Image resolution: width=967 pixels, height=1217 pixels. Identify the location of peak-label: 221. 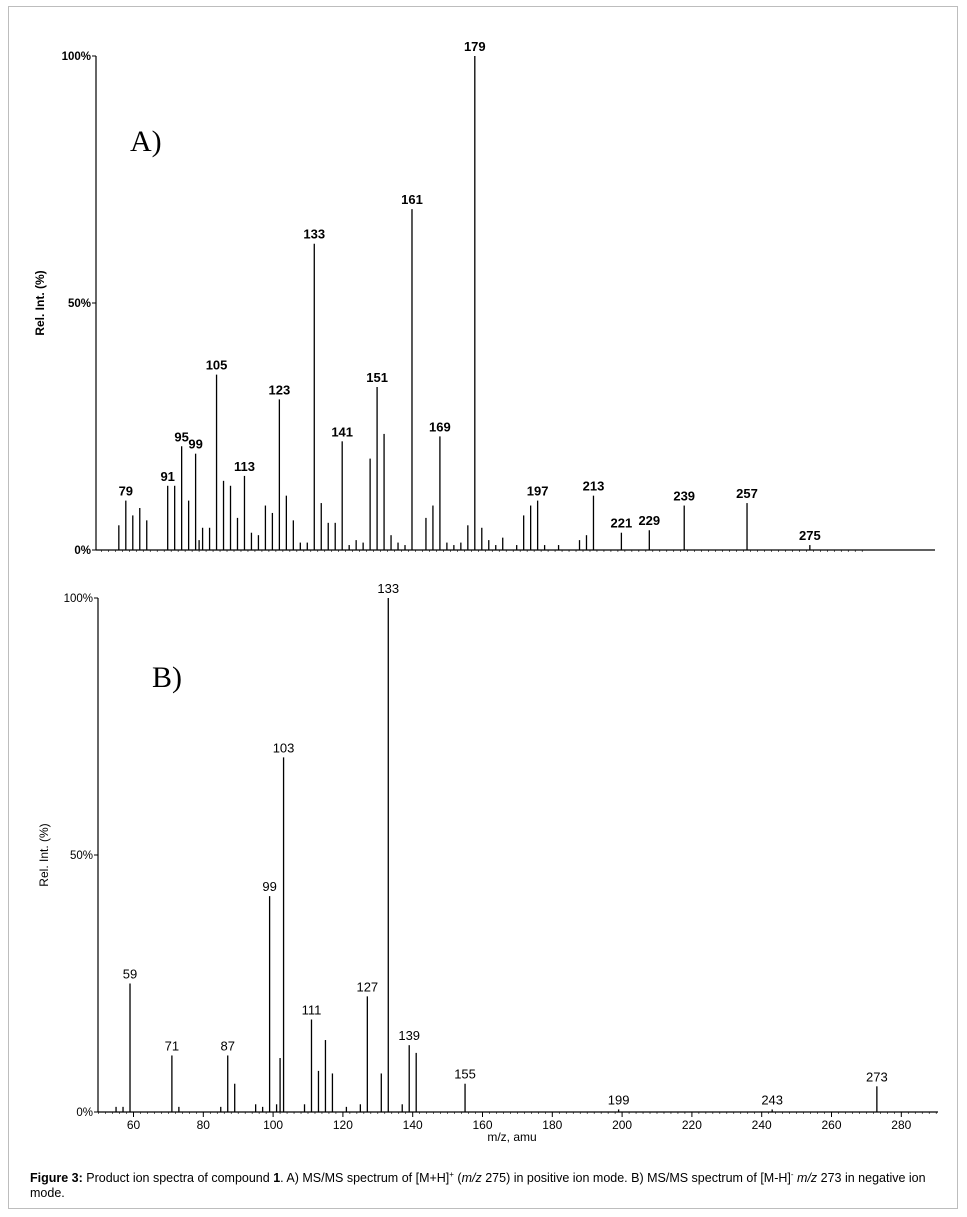
(622, 523).